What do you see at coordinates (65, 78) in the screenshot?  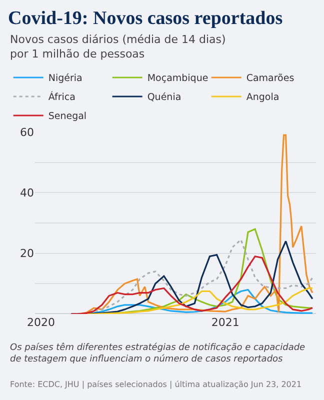 I see `legend-label: Nigéria` at bounding box center [65, 78].